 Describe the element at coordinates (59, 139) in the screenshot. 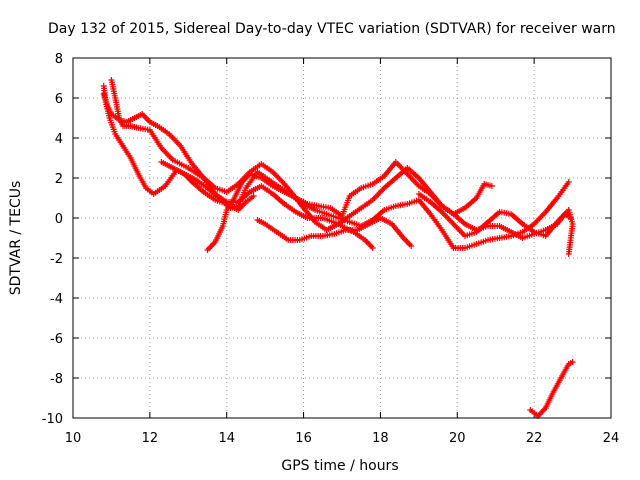

I see `y-tick-label: 4` at that location.